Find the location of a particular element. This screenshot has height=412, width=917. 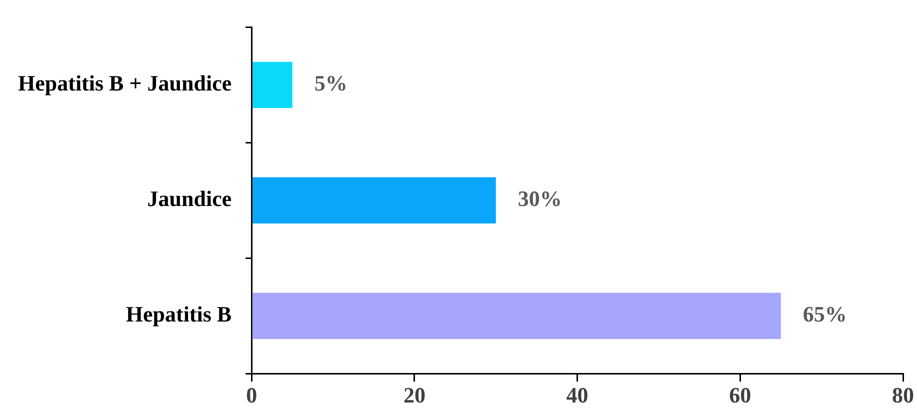

data-label: 30% is located at coordinates (540, 199).